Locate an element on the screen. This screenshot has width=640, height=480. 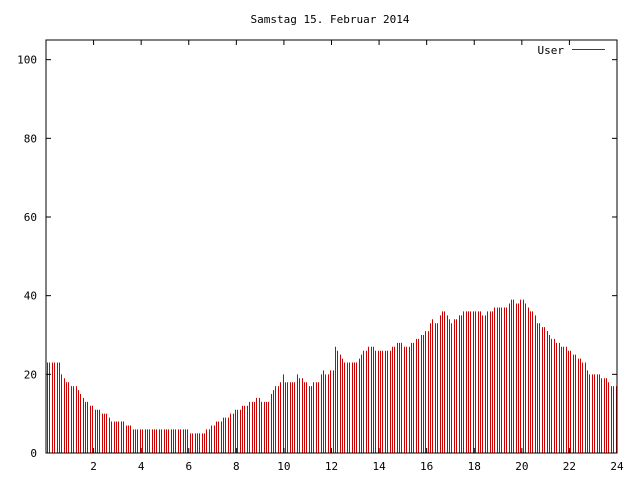
x-tick-label: 22 is located at coordinates (569, 466).